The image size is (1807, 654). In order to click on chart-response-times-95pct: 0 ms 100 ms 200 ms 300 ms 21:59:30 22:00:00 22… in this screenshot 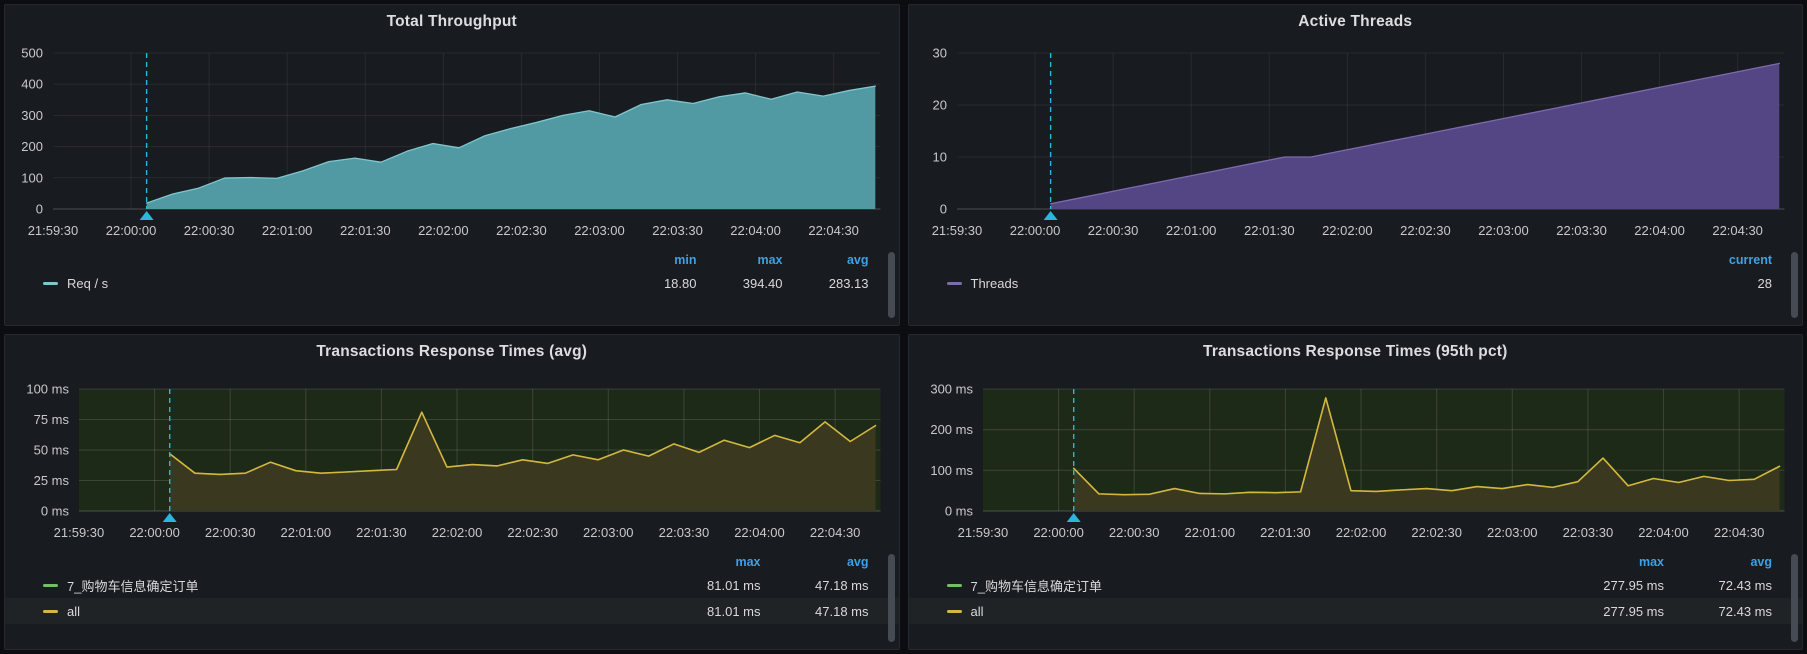, I will do `click(1356, 459)`.